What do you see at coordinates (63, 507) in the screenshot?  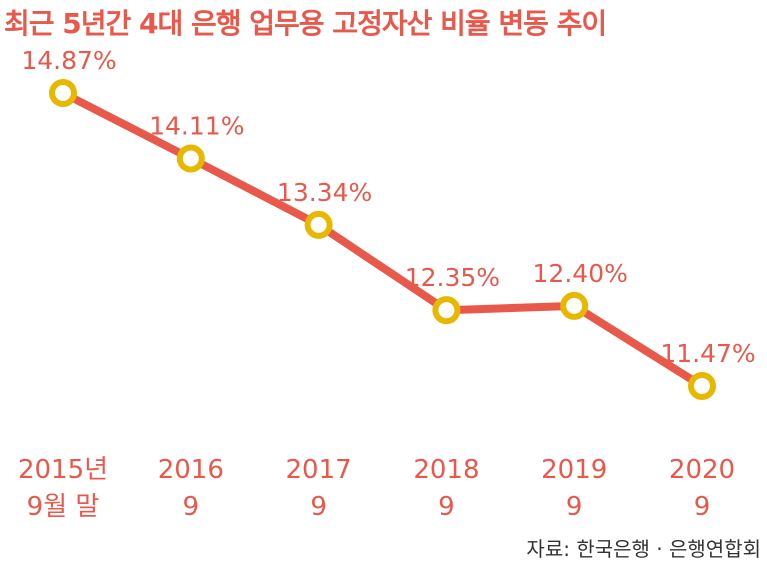 I see `x-tick-label: 9월 말` at bounding box center [63, 507].